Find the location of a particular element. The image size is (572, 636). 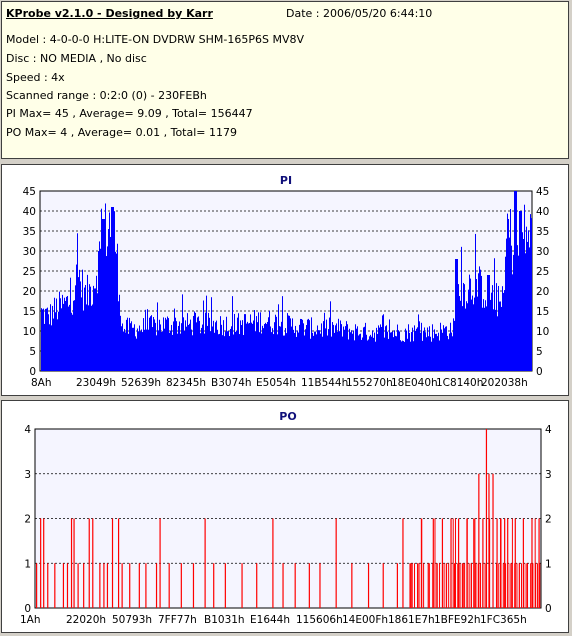

po-xtick-label: 115606h is located at coordinates (319, 620).